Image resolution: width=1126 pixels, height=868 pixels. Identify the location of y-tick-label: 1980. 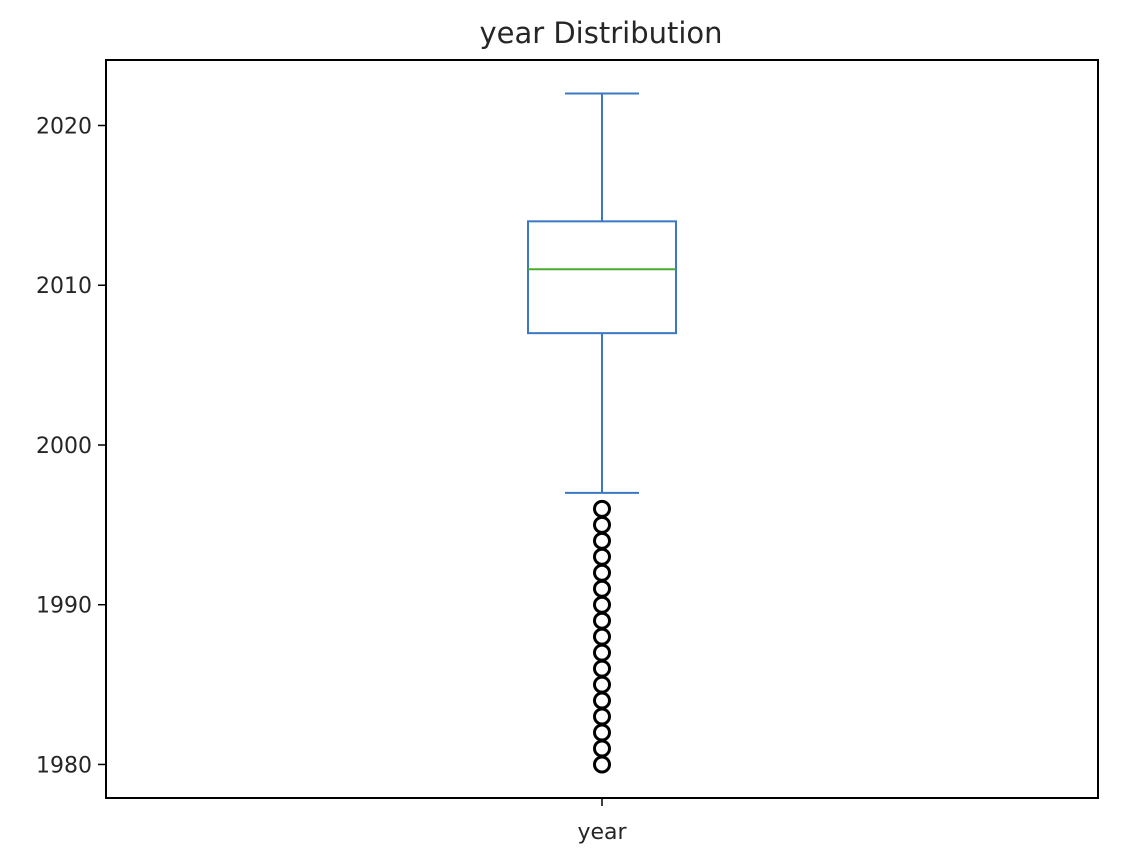
(64, 765).